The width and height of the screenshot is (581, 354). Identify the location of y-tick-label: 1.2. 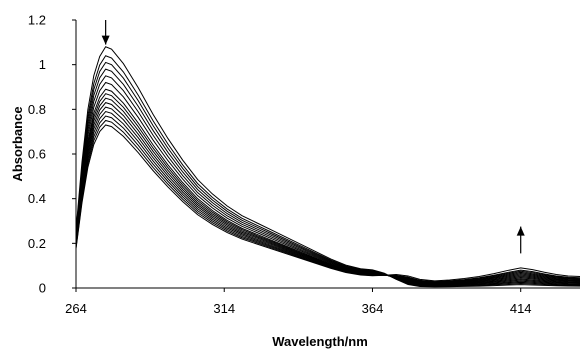
(37, 20).